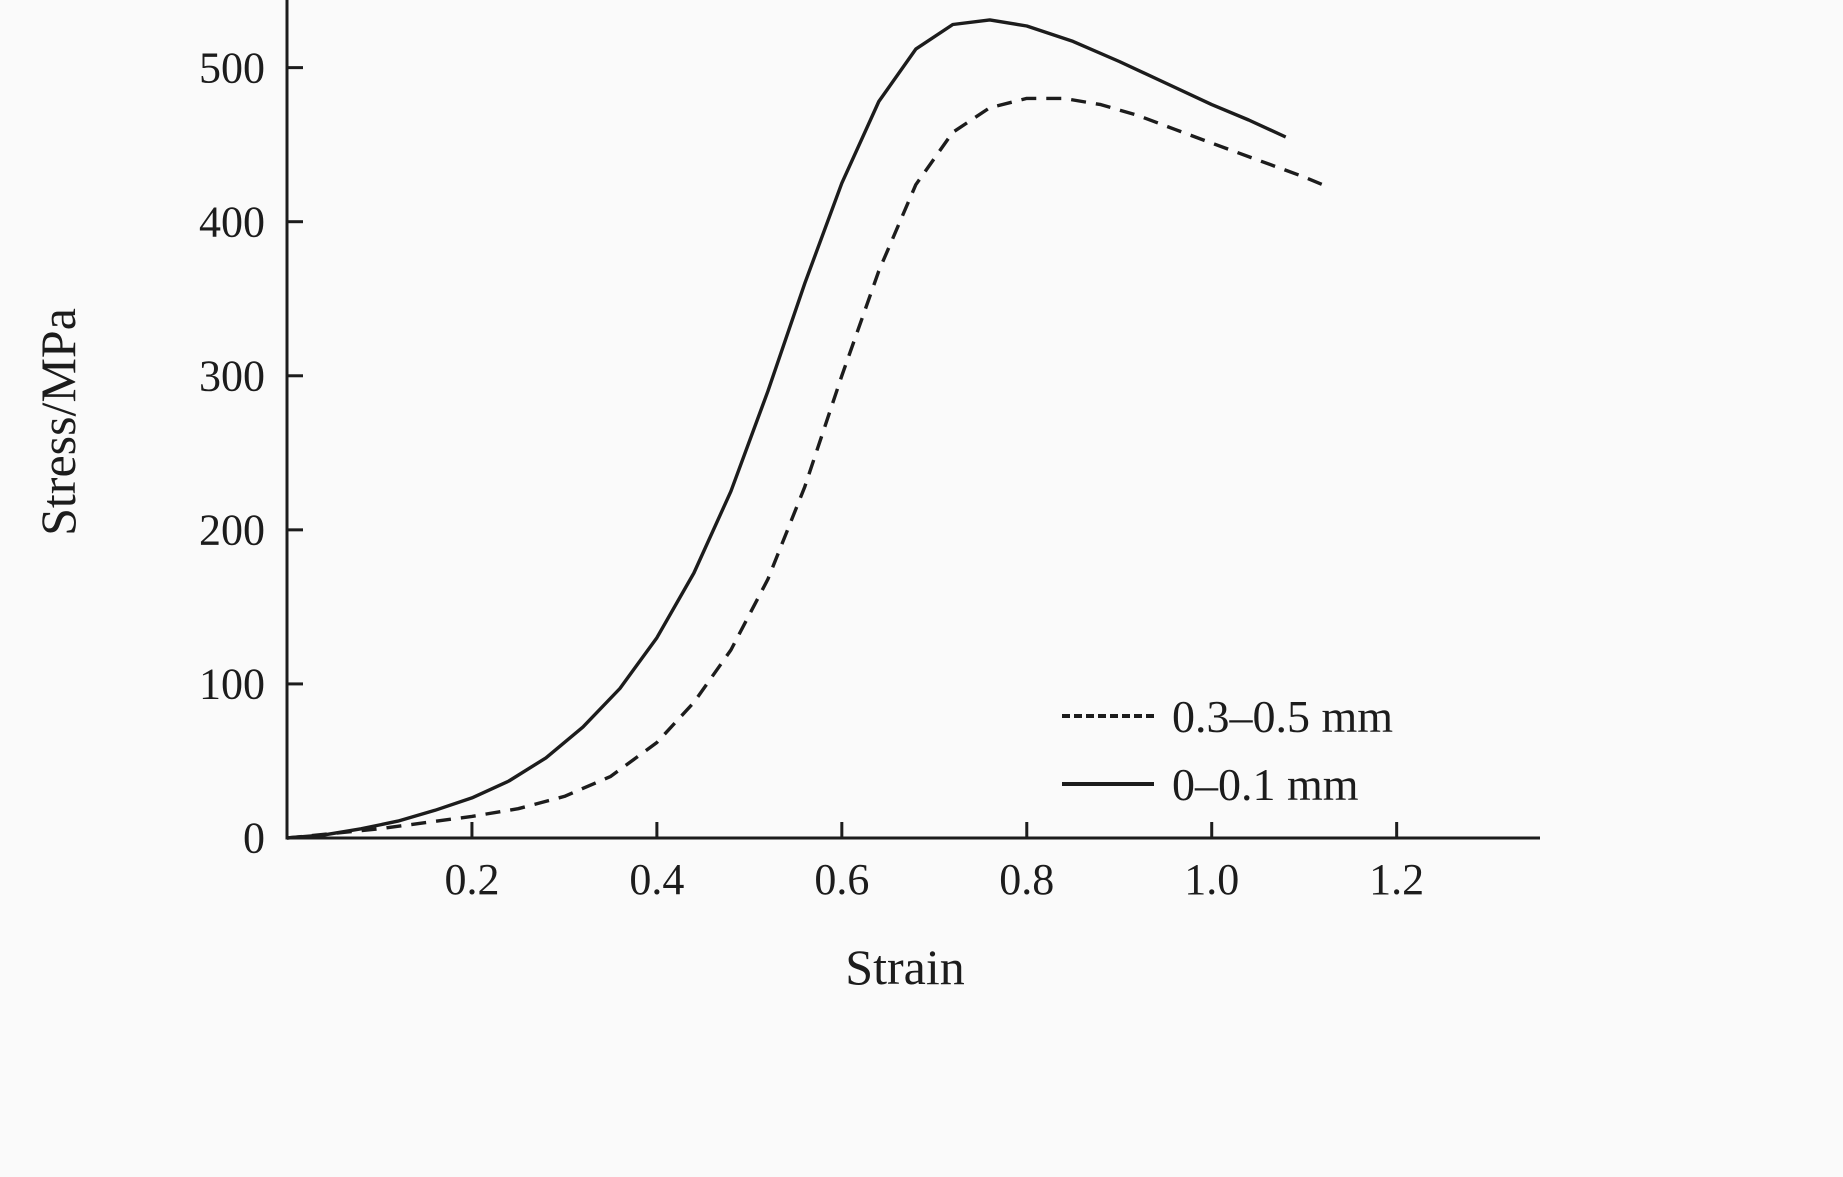  What do you see at coordinates (842, 879) in the screenshot?
I see `x-tick-label: 0.6` at bounding box center [842, 879].